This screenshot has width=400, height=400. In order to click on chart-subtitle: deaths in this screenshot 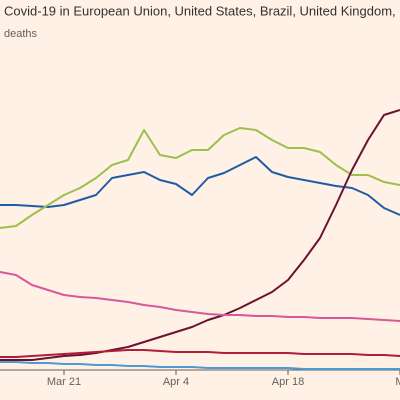, I will do `click(21, 34)`.